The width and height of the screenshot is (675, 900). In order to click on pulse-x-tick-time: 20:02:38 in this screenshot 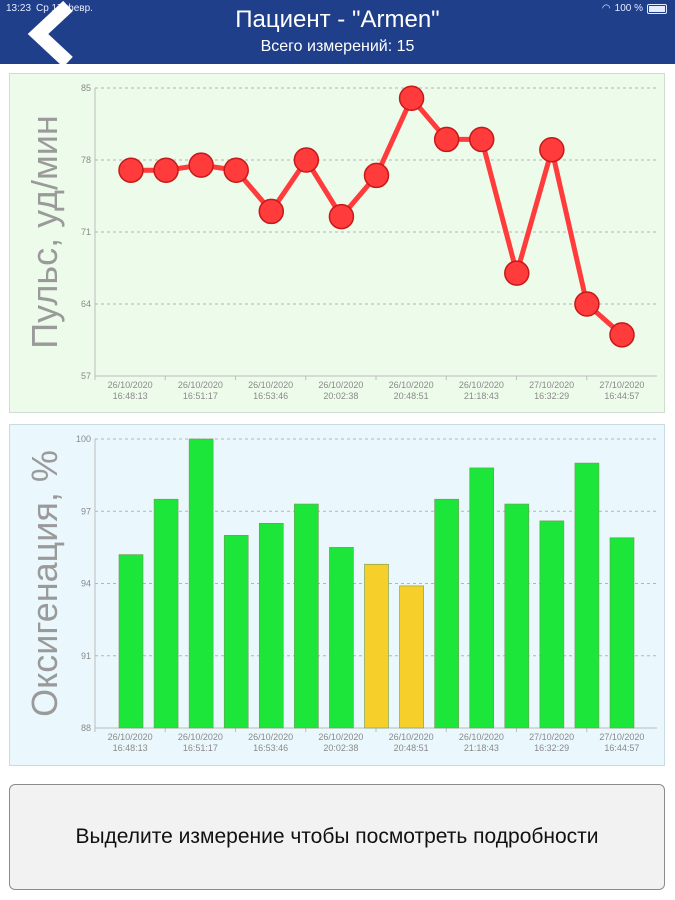, I will do `click(340, 396)`.